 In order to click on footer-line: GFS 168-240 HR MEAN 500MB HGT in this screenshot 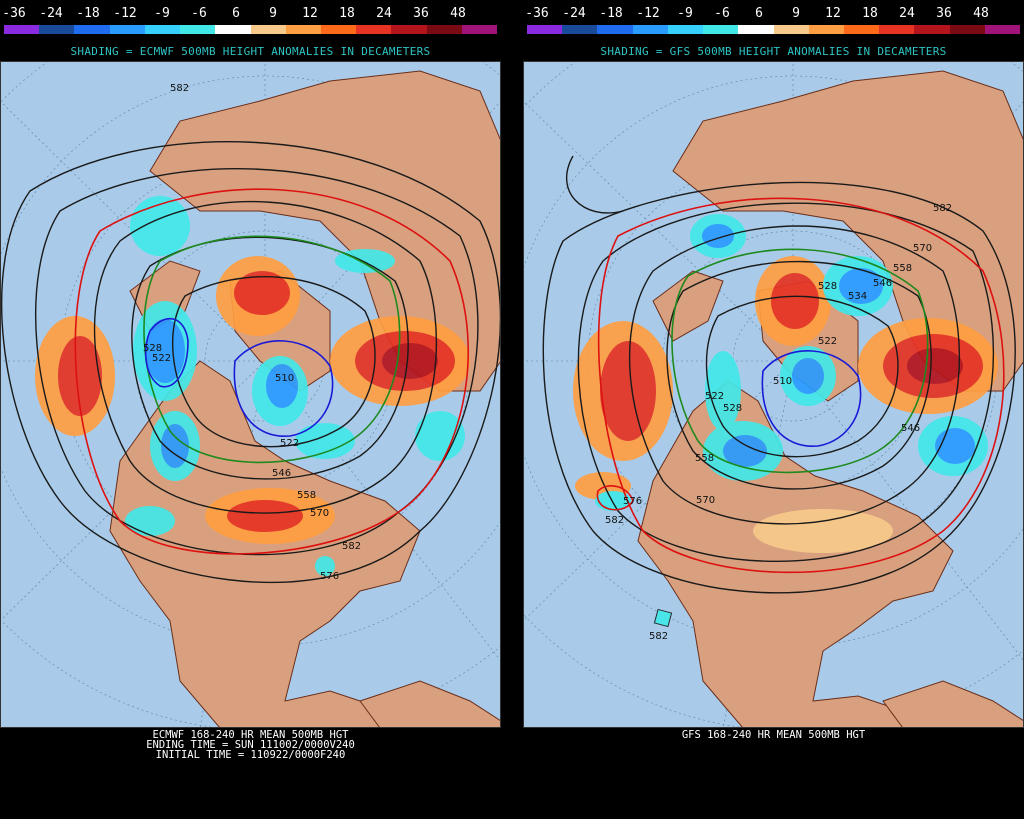, I will do `click(773, 735)`.